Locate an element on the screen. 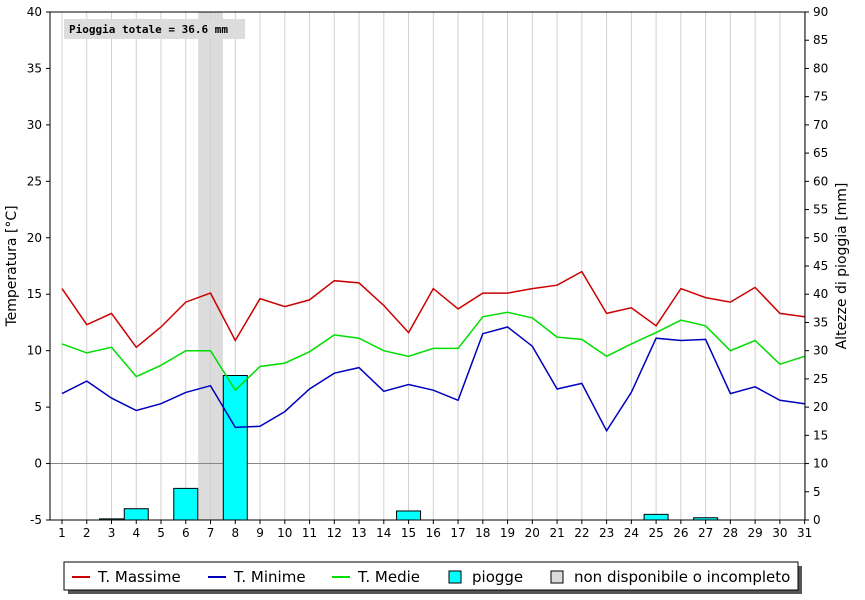  y-tick-label: -5 is located at coordinates (36, 520).